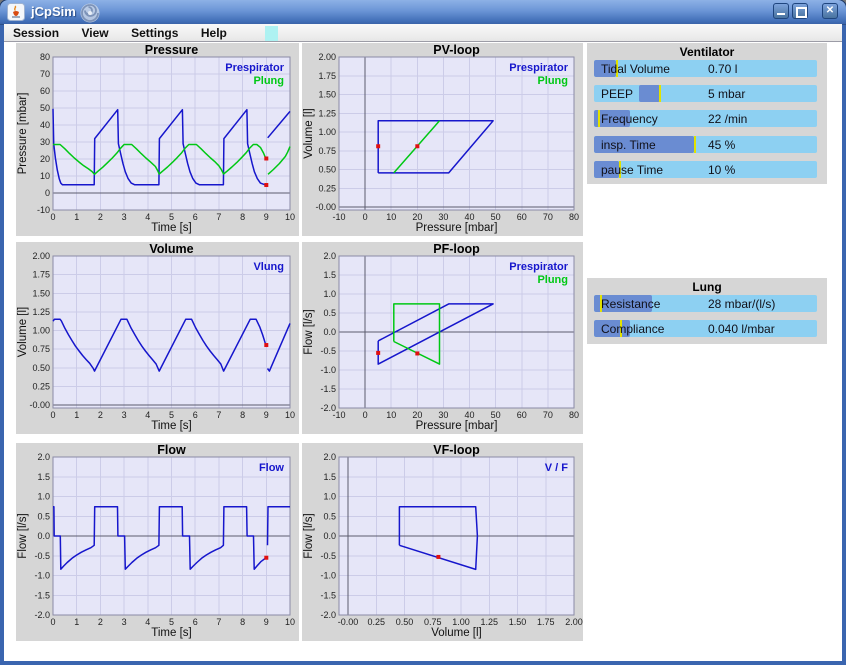 Image resolution: width=846 pixels, height=665 pixels. I want to click on slider-thumb-insp-time, so click(644, 144).